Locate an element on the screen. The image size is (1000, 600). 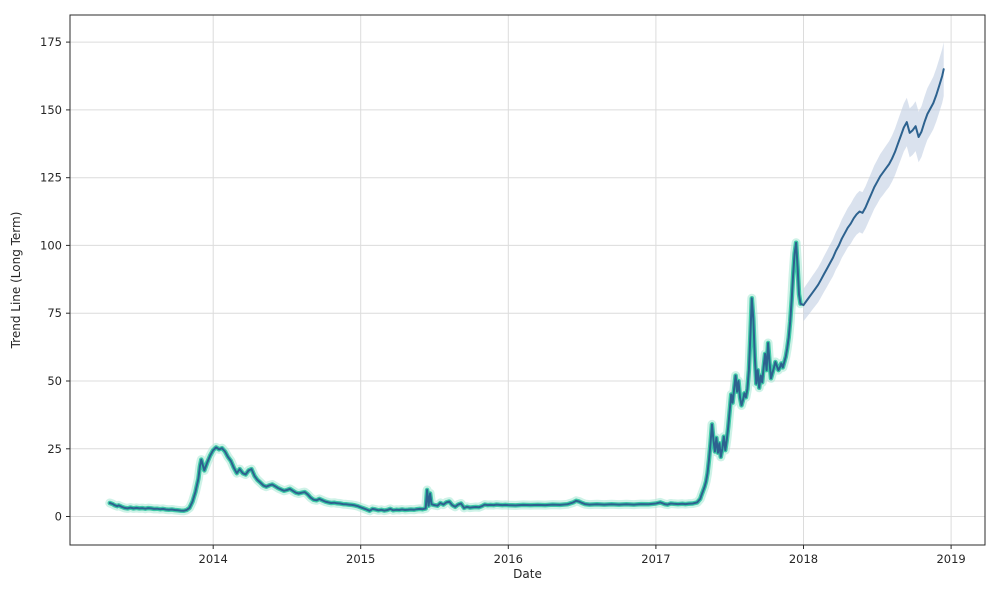
x-tick-label: 2017 is located at coordinates (655, 559).